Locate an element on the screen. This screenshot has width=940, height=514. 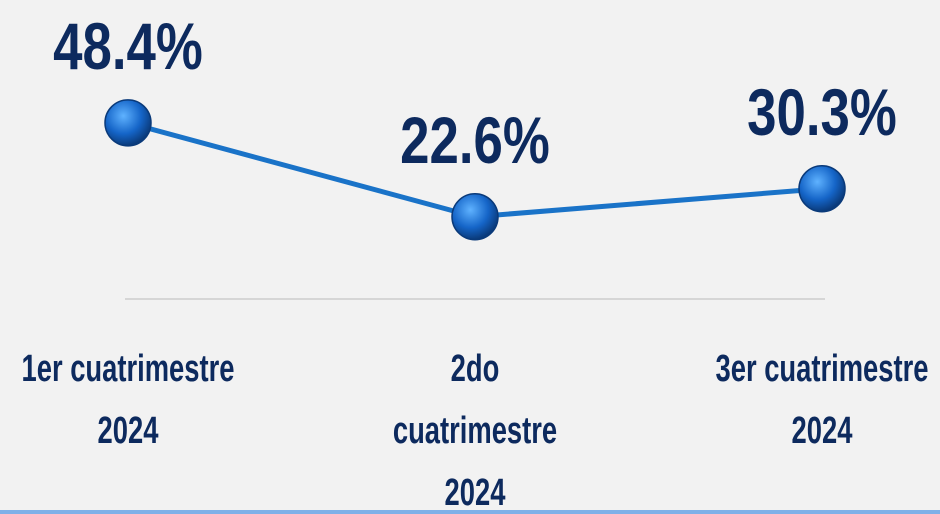
x-tick-label: 3er cuatrimestre 2024 is located at coordinates (822, 400).